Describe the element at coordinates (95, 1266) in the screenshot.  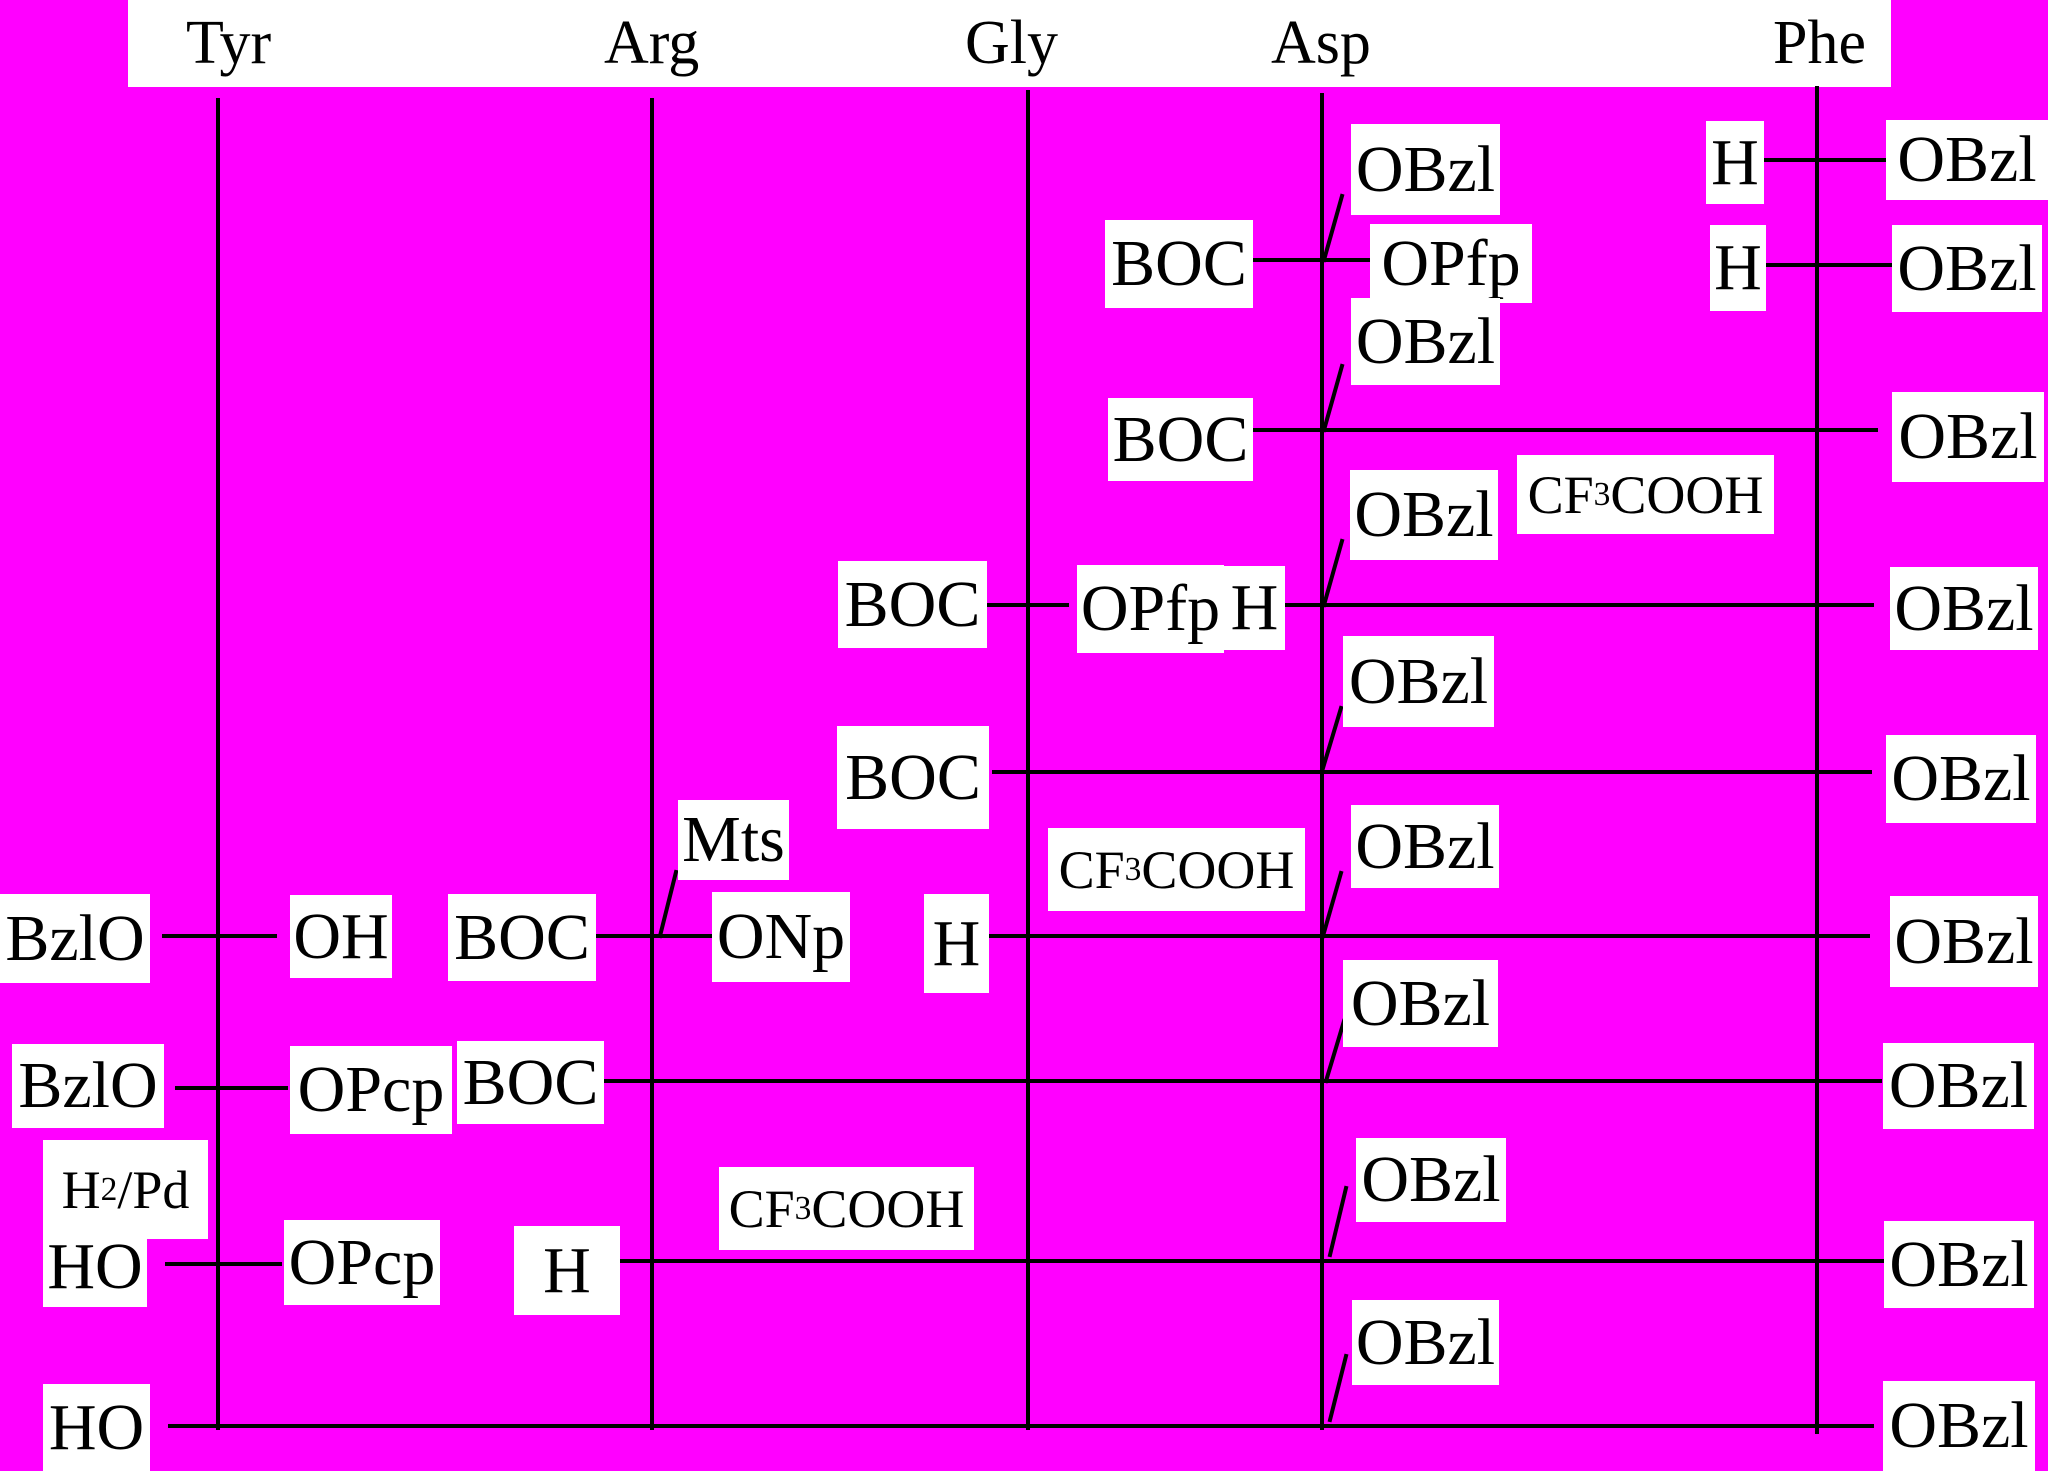
I see `tyr-side-chain-ho: HO` at that location.